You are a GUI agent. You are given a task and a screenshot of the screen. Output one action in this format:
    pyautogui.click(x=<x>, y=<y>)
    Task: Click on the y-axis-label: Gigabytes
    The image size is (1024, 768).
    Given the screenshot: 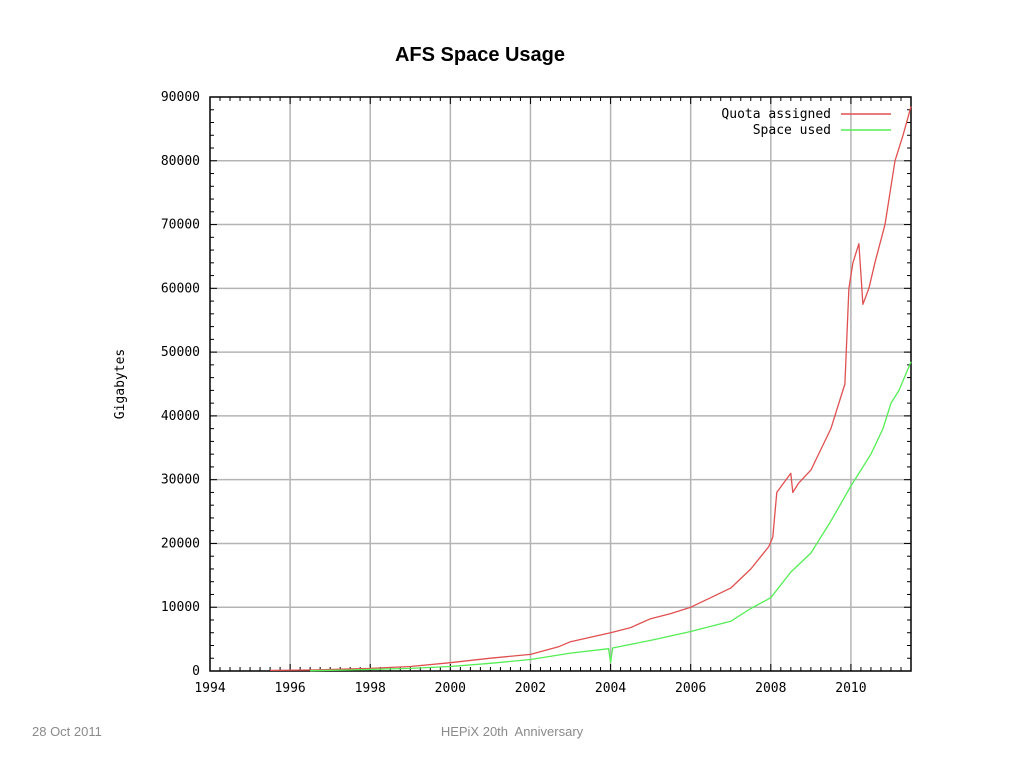 What is the action you would take?
    pyautogui.click(x=120, y=384)
    